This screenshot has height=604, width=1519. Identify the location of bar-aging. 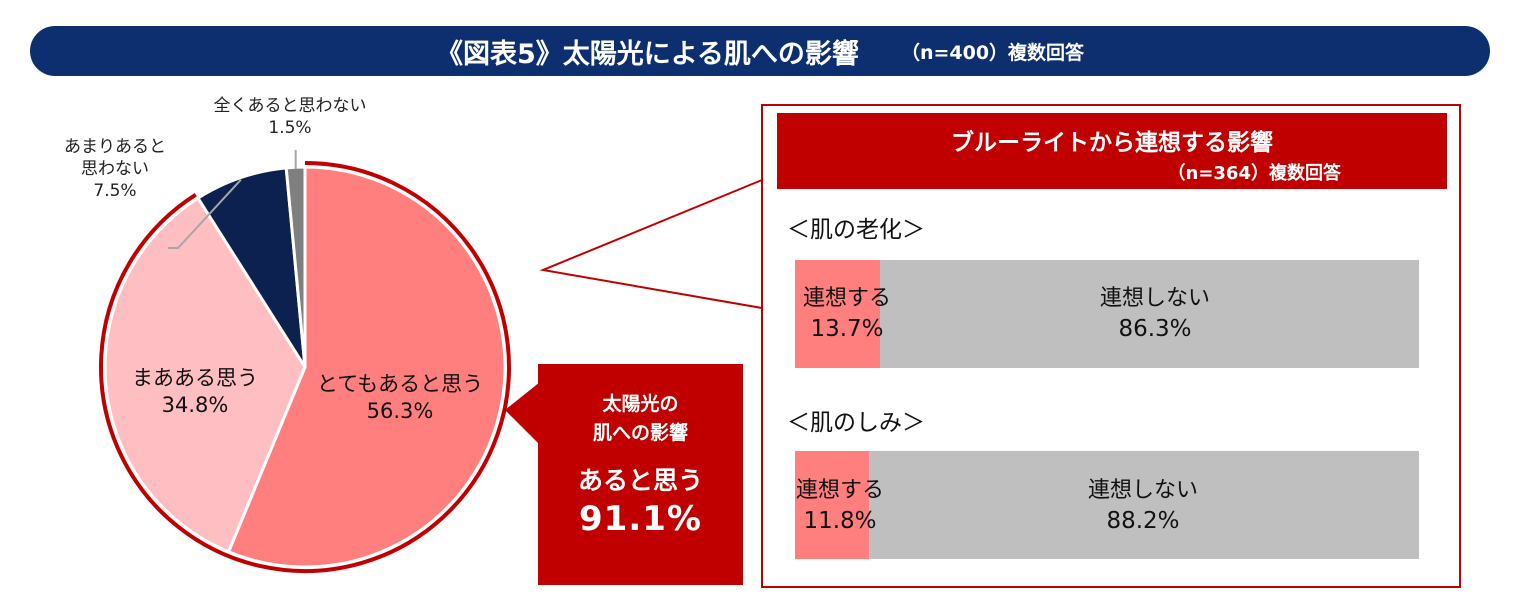
(1107, 314).